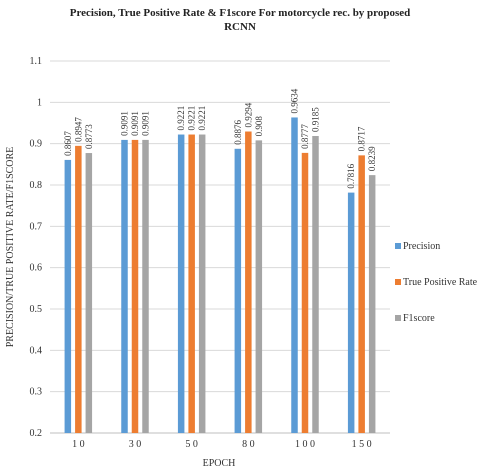 Image resolution: width=480 pixels, height=471 pixels. Describe the element at coordinates (316, 119) in the screenshot. I see `data-label: 0.9185` at that location.